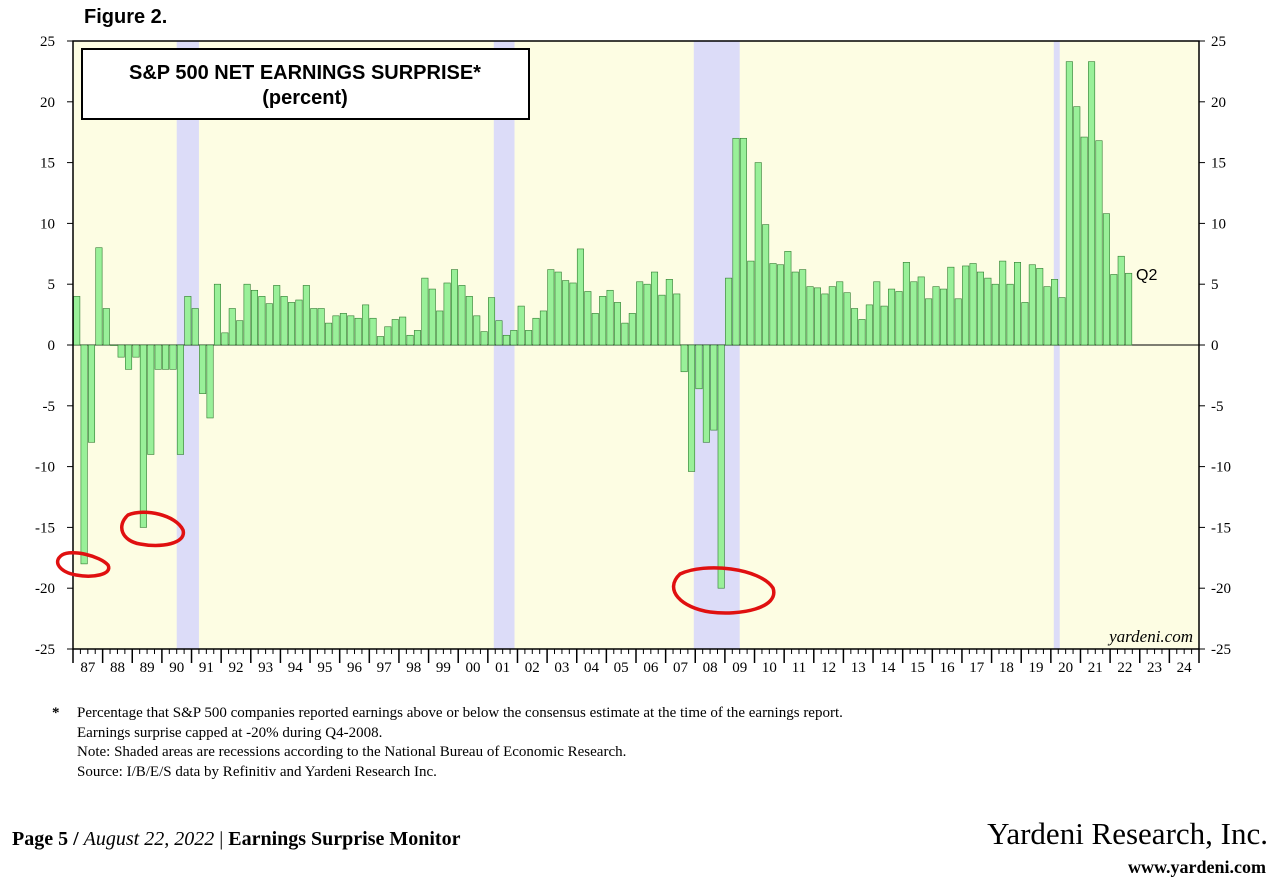 This screenshot has height=878, width=1278. What do you see at coordinates (176, 668) in the screenshot?
I see `x-tick-label: 90` at bounding box center [176, 668].